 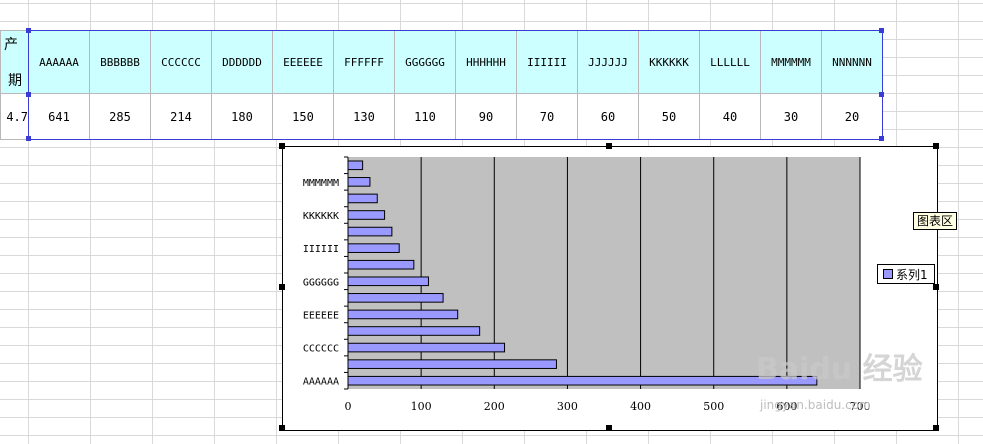 I want to click on header-cell: GGGGGG, so click(x=425, y=62).